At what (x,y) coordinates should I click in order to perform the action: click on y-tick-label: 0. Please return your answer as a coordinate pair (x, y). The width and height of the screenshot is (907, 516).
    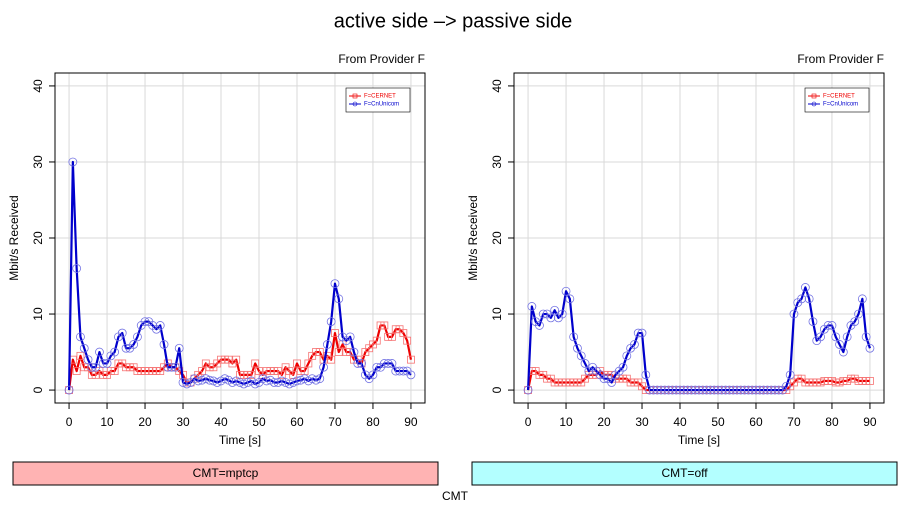
    Looking at the image, I should click on (38, 389).